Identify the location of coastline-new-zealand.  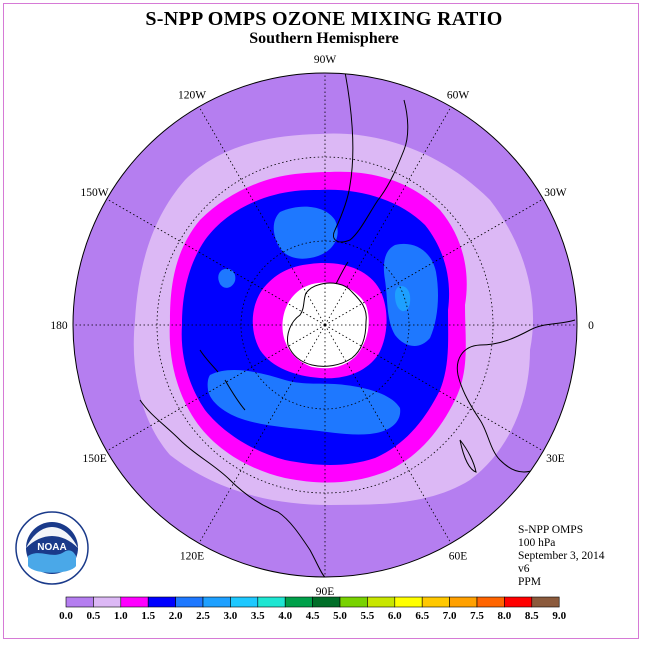
(222, 380).